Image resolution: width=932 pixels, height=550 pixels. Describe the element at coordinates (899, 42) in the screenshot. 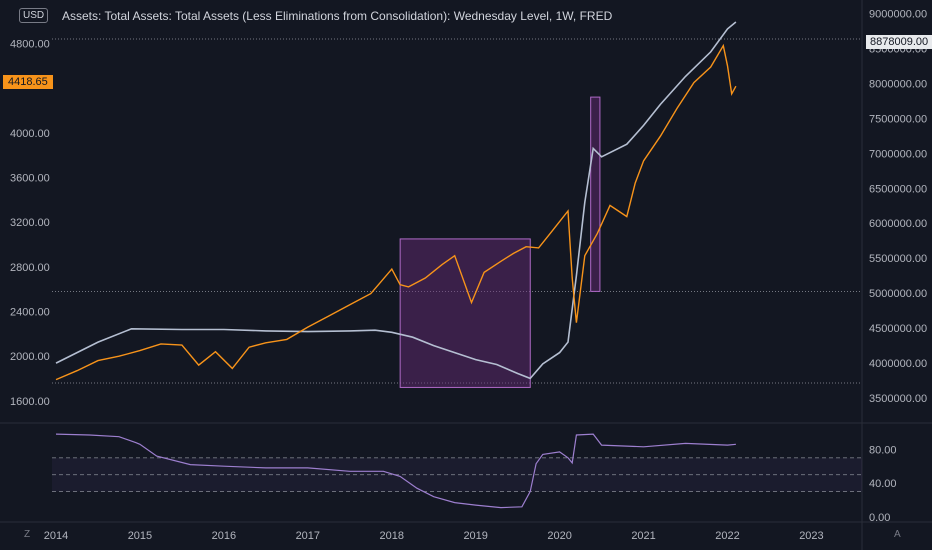

I see `right-price-tag: 8878009.00` at that location.